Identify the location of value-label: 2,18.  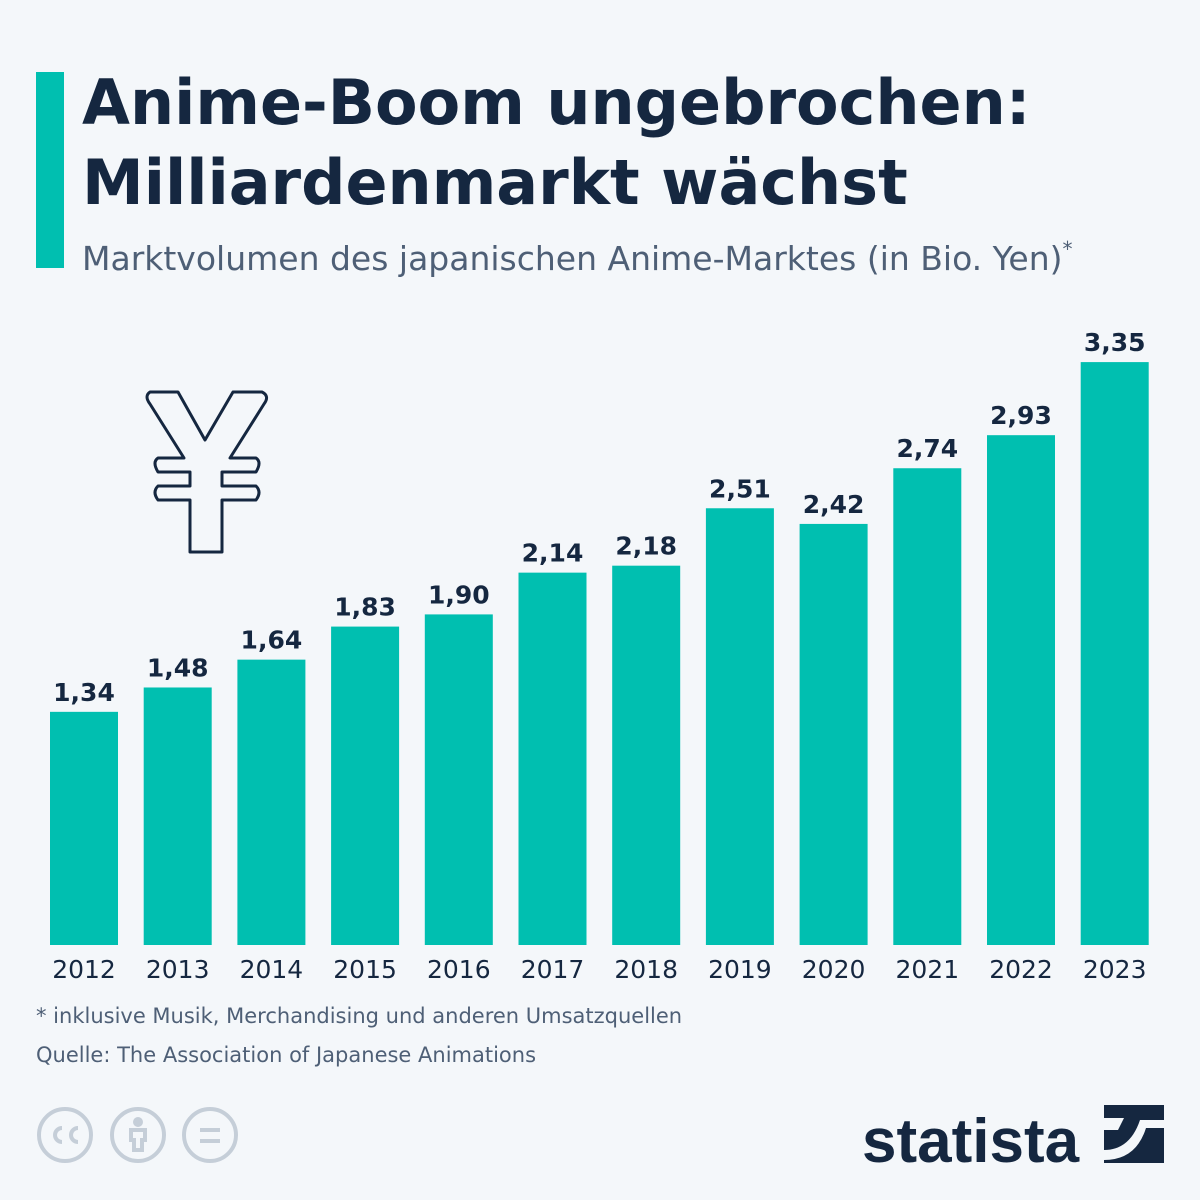
(646, 546).